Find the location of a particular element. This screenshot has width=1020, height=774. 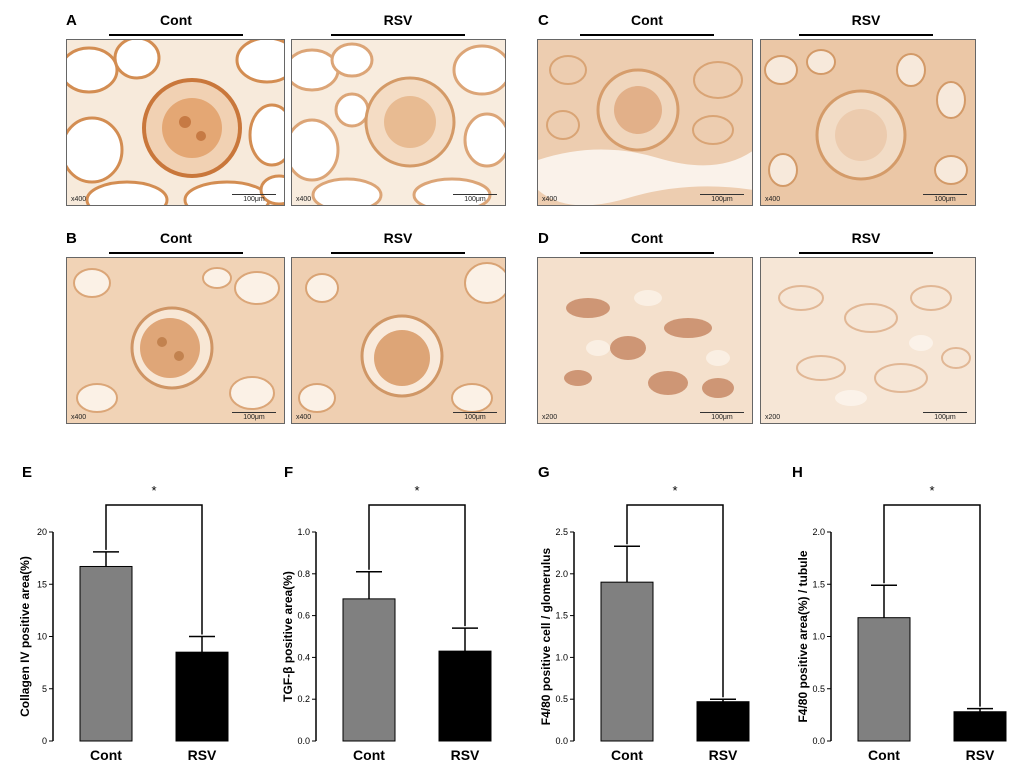

panel-label-f: F is located at coordinates (288, 472).